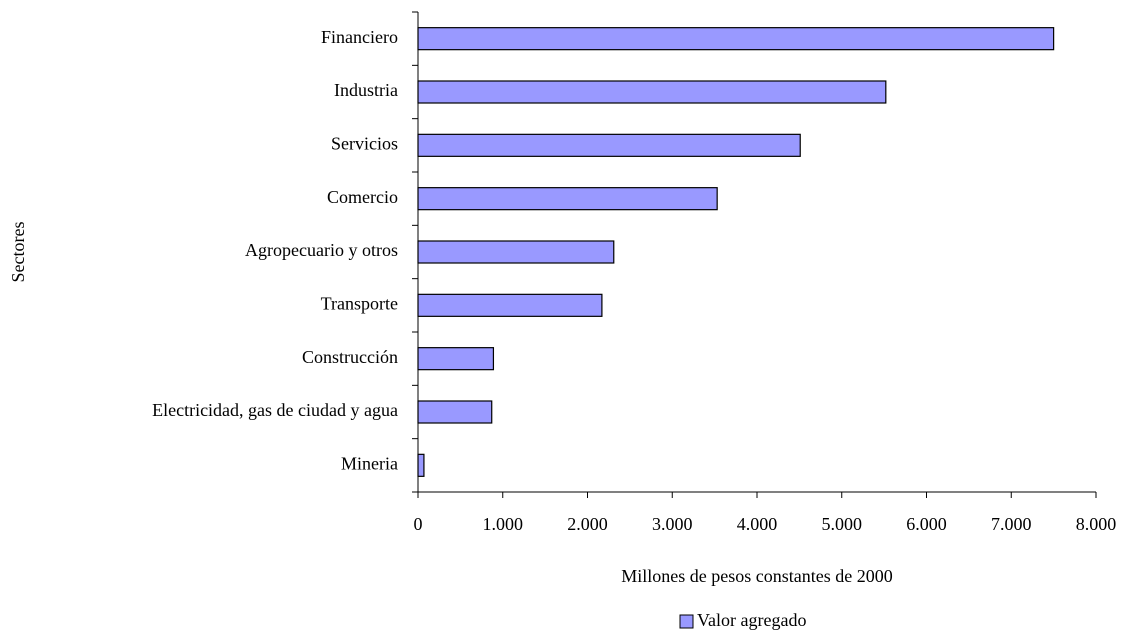 This screenshot has width=1137, height=637. What do you see at coordinates (751, 620) in the screenshot?
I see `legend-label: Valor agregado` at bounding box center [751, 620].